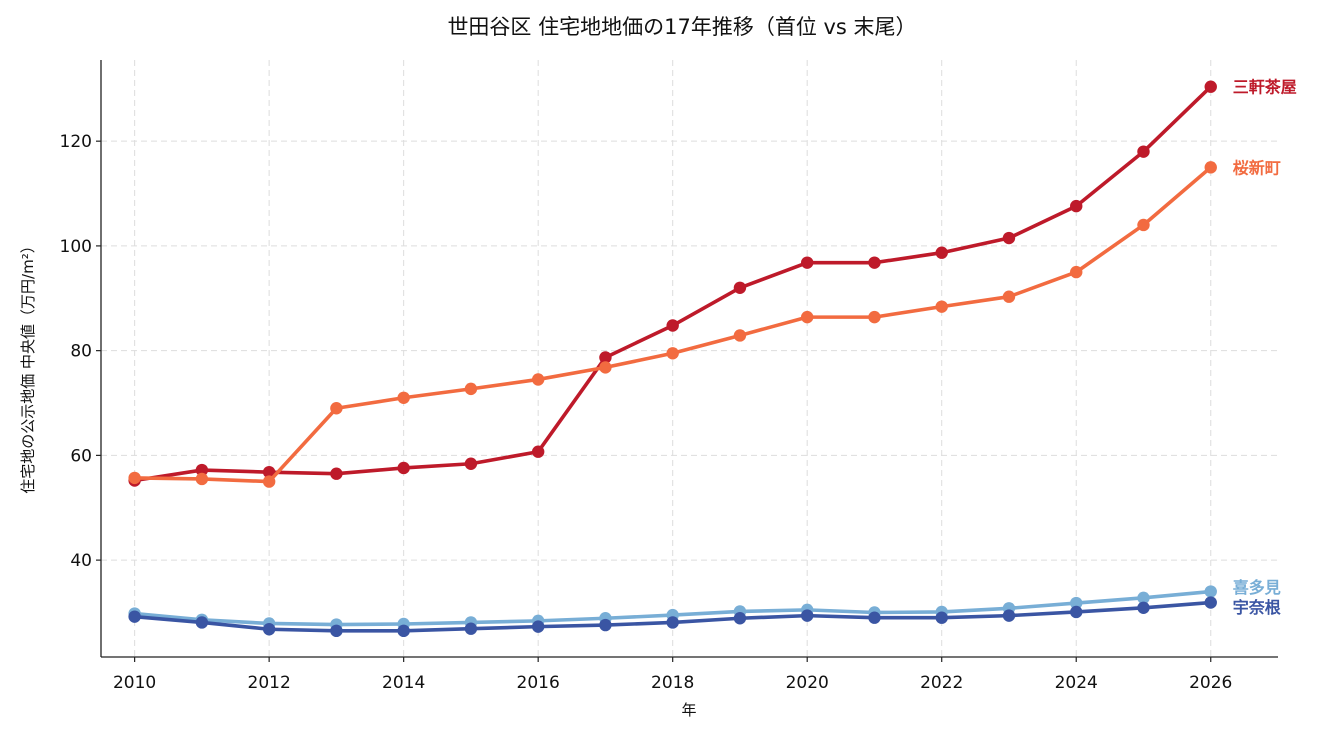 The height and width of the screenshot is (735, 1329). I want to click on x-tick-label: 2016, so click(538, 683).